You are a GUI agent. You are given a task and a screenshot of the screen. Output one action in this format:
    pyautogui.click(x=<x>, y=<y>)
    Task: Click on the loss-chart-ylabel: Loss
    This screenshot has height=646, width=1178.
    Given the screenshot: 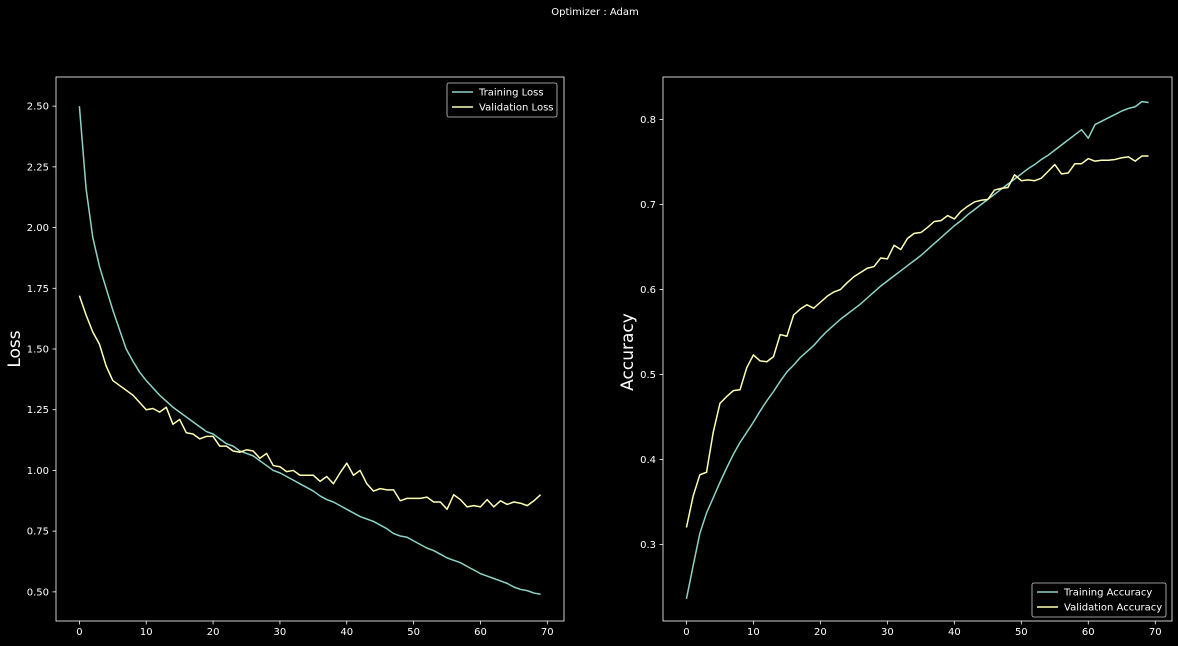 What is the action you would take?
    pyautogui.click(x=15, y=348)
    